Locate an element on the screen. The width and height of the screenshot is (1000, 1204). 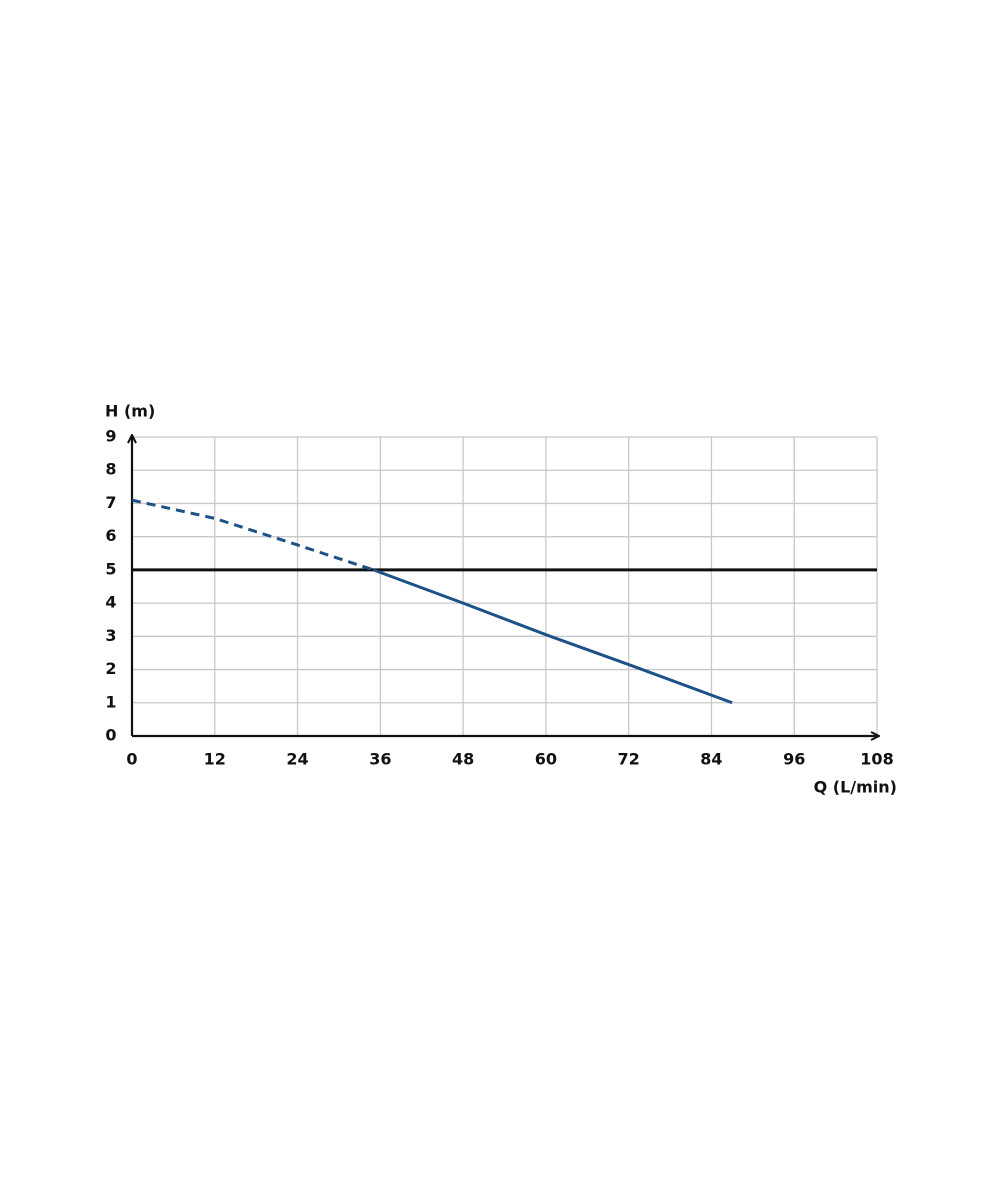
y-tick-label: 0 is located at coordinates (110, 735).